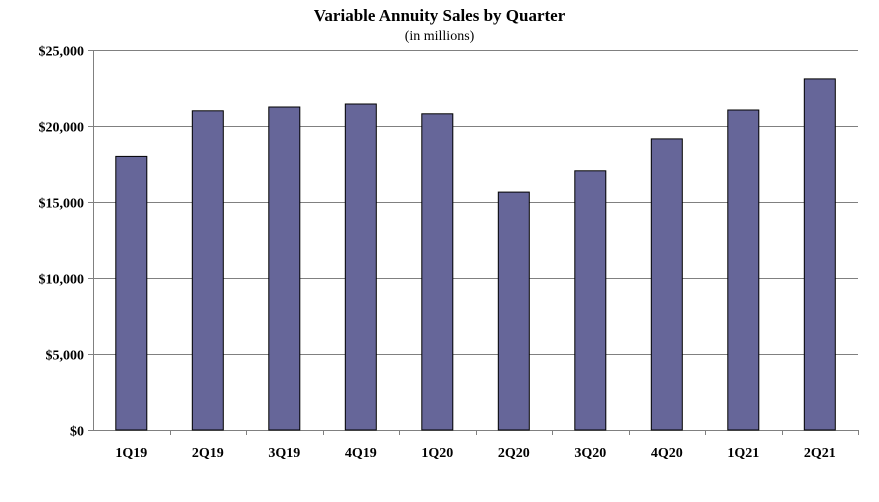 The width and height of the screenshot is (879, 502). What do you see at coordinates (514, 453) in the screenshot?
I see `x-tick-label: 2Q20` at bounding box center [514, 453].